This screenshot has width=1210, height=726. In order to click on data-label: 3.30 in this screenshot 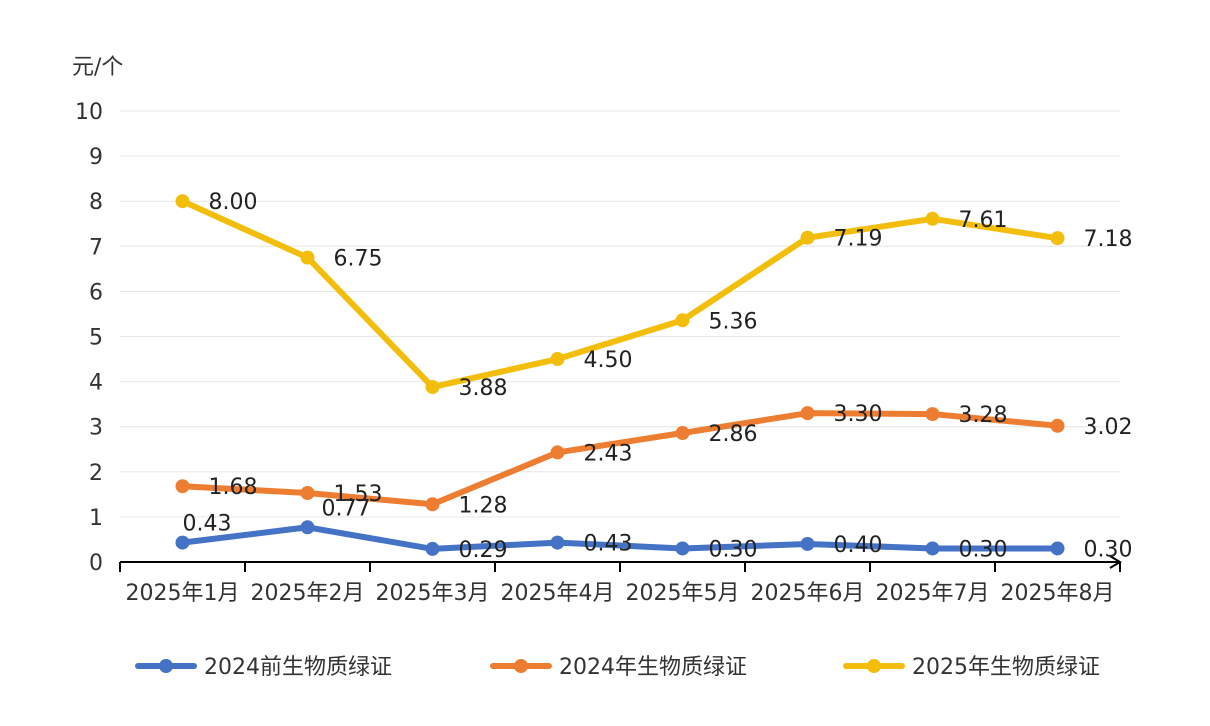, I will do `click(858, 414)`.